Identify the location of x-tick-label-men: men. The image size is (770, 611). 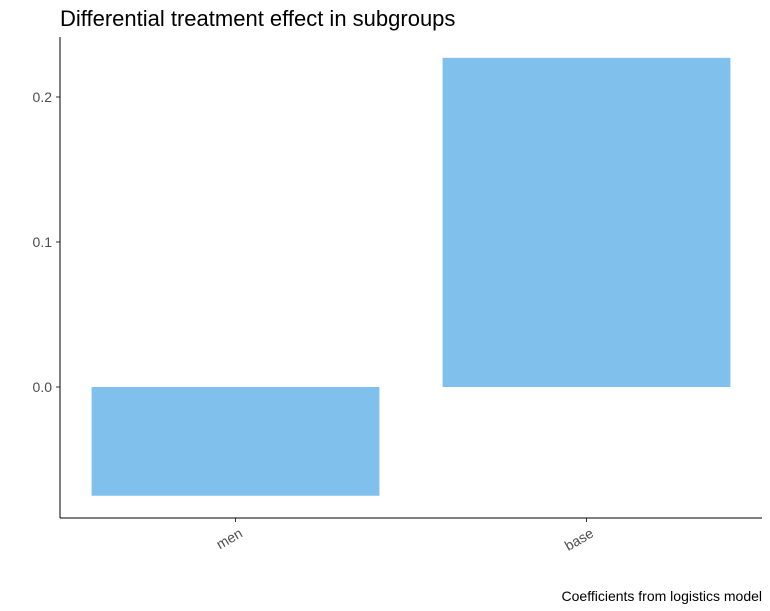
(229, 538).